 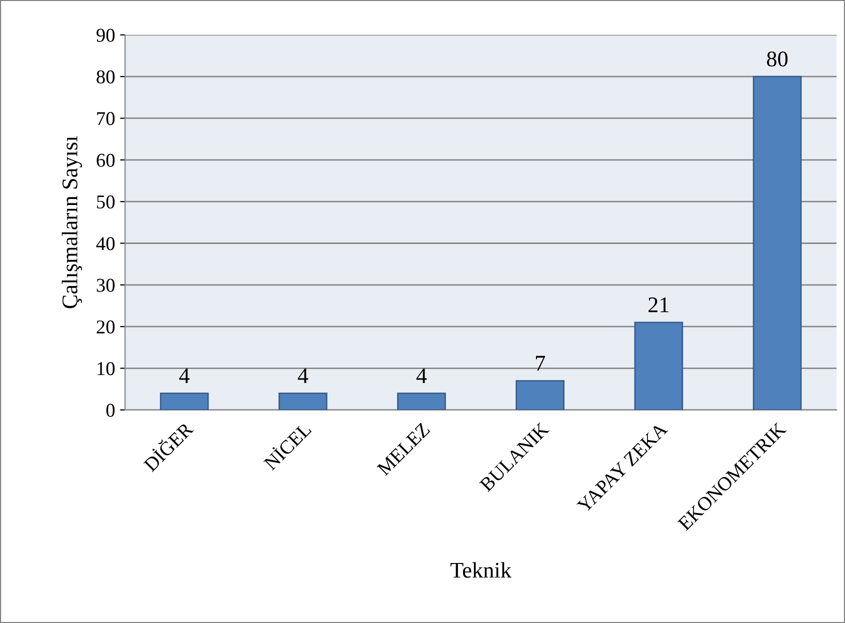 What do you see at coordinates (105, 327) in the screenshot?
I see `y-tick-label: 20` at bounding box center [105, 327].